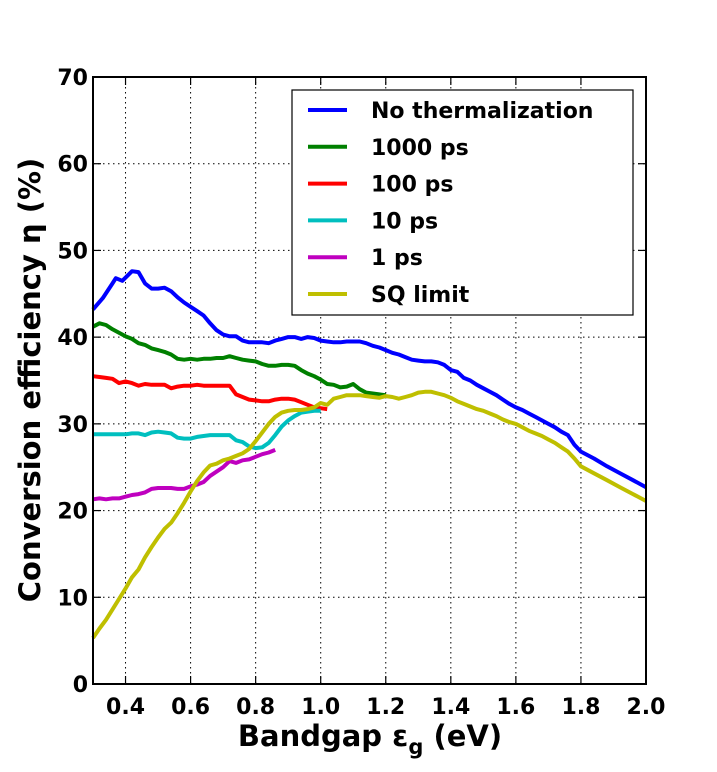 This screenshot has height=772, width=717. I want to click on series-line-1-ps, so click(184, 475).